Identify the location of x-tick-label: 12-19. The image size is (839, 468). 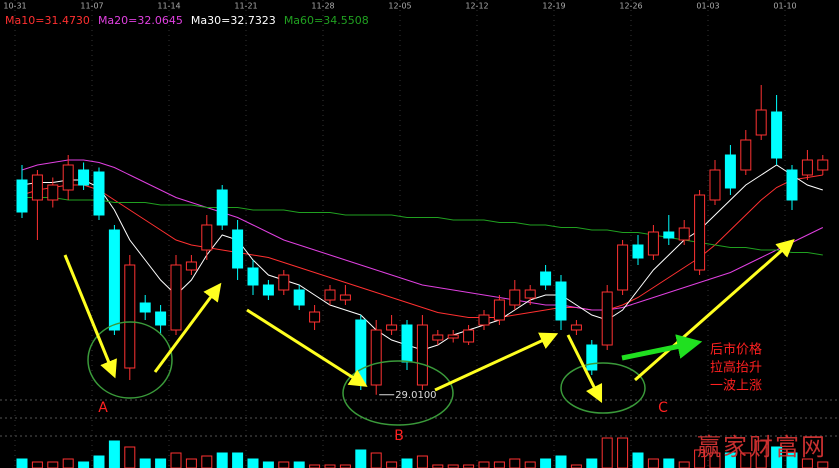
(553, 6).